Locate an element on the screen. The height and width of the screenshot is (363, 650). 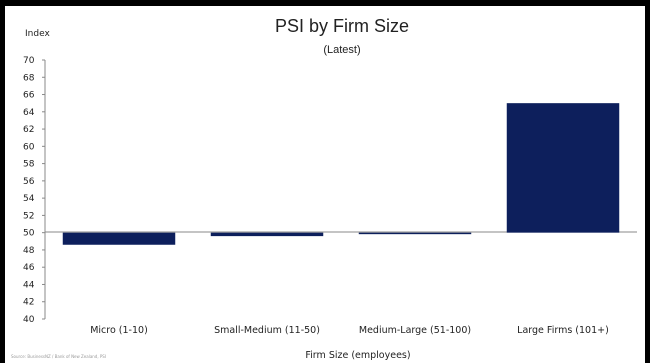
x-axis-label: Firm Size (employees) is located at coordinates (357, 355).